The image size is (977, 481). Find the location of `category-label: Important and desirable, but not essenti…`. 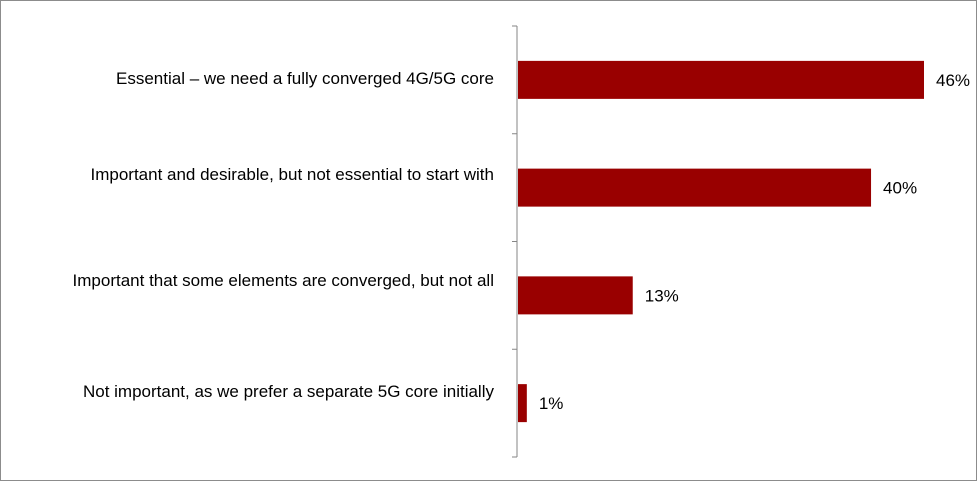

category-label: Important and desirable, but not essenti… is located at coordinates (292, 174).